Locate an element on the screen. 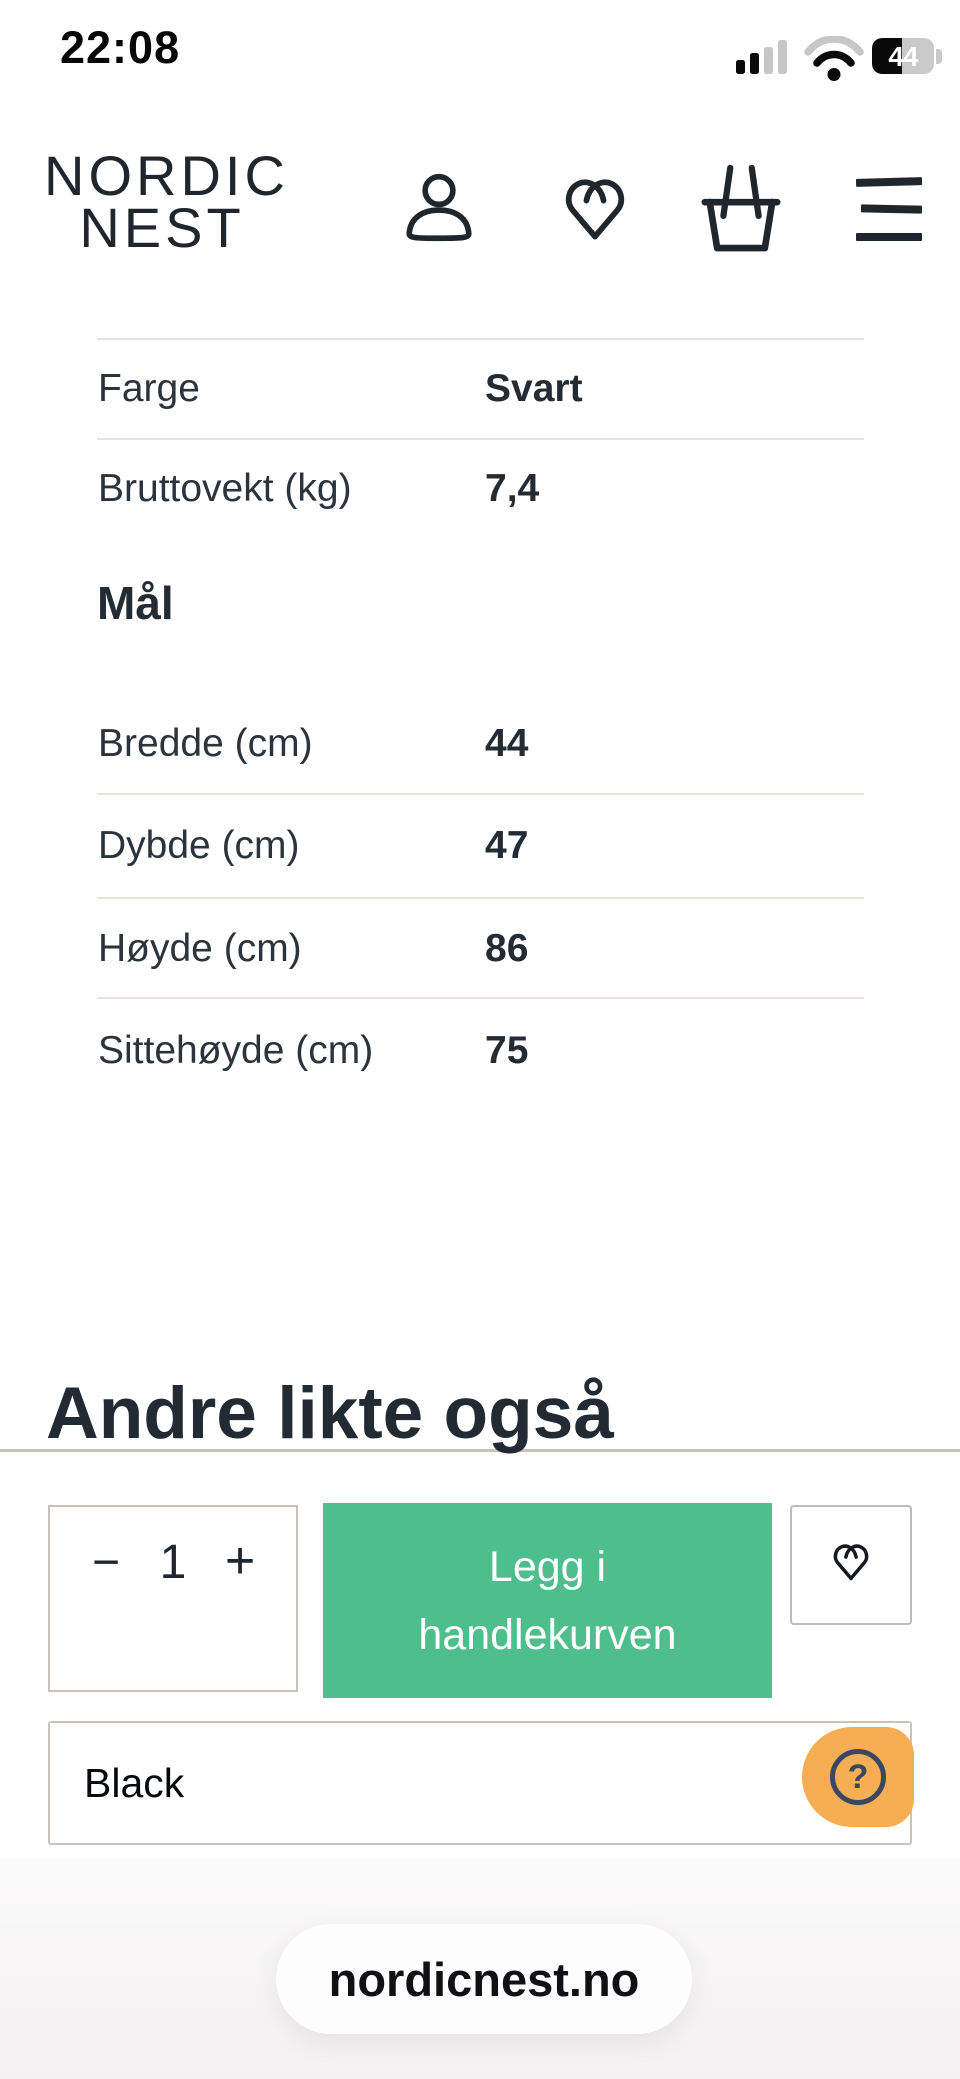 The image size is (960, 2079). spec-row-label: Sittehøyde (cm) is located at coordinates (236, 1050).